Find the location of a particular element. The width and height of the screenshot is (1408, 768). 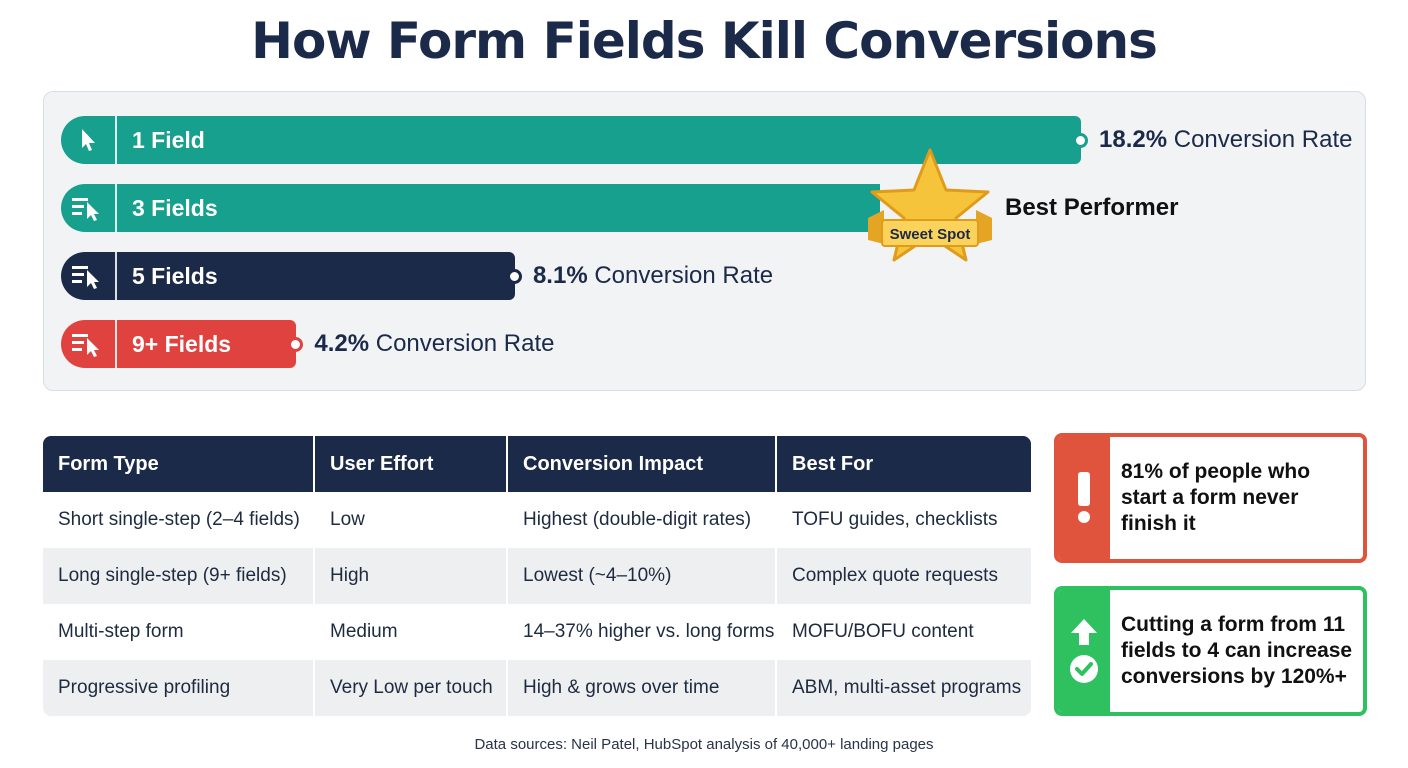

bar-5-fields: 5 Fields is located at coordinates (291, 276).